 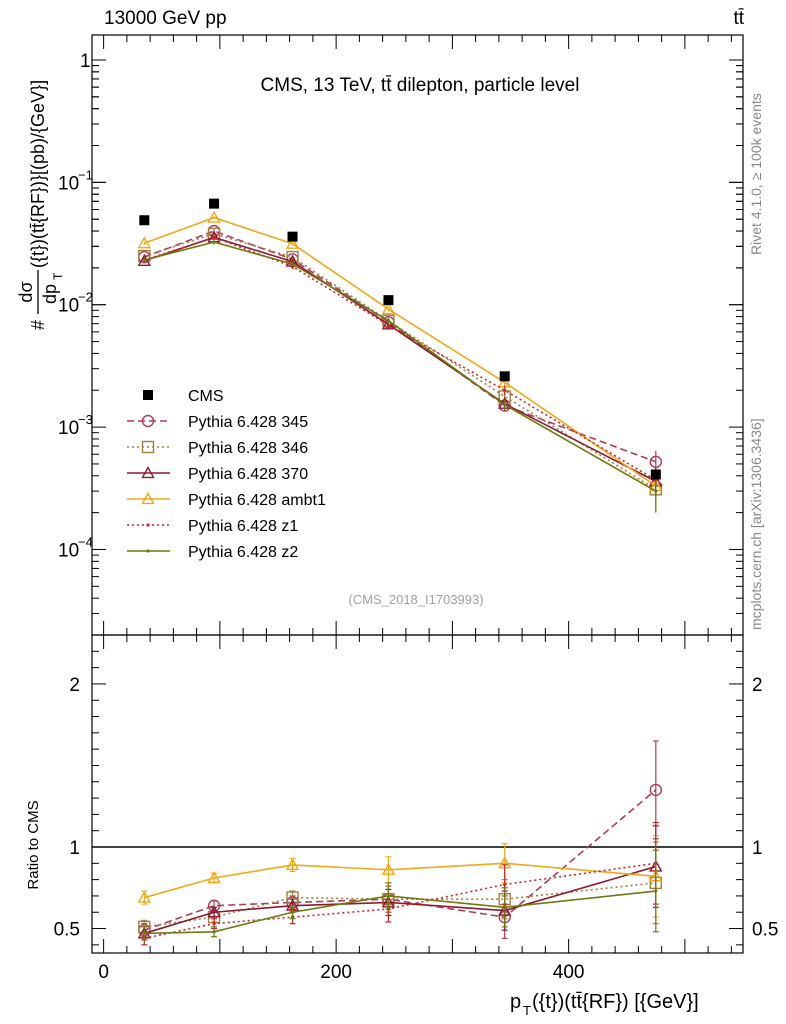 What do you see at coordinates (527, 1010) in the screenshot?
I see `x-label-sub: T` at bounding box center [527, 1010].